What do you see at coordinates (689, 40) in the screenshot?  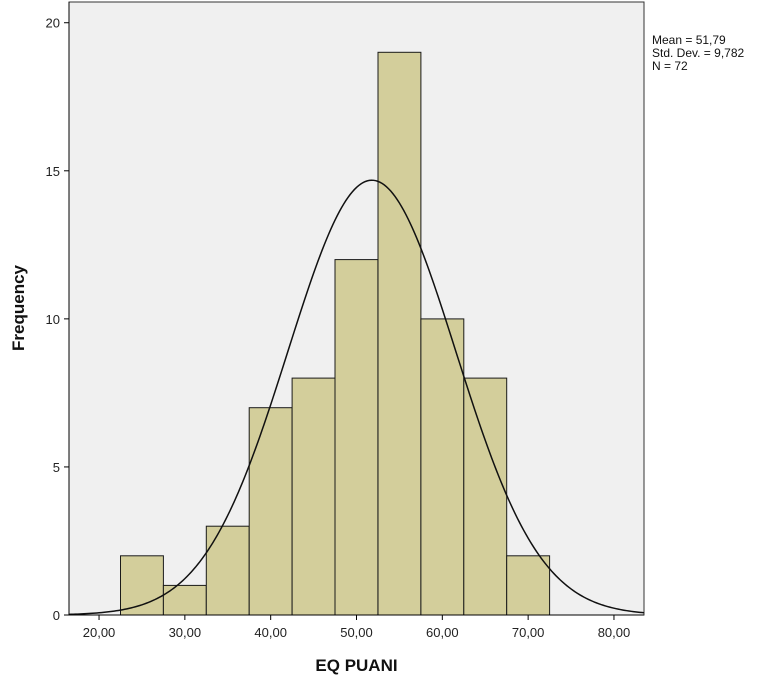 I see `stat-mean: Mean = 51,79` at bounding box center [689, 40].